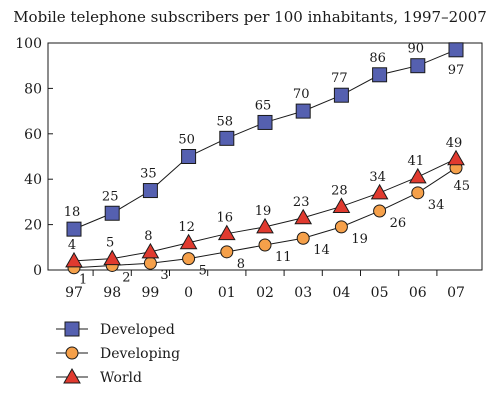 This screenshot has width=500, height=404. What do you see at coordinates (110, 196) in the screenshot?
I see `data-label-developed: 25` at bounding box center [110, 196].